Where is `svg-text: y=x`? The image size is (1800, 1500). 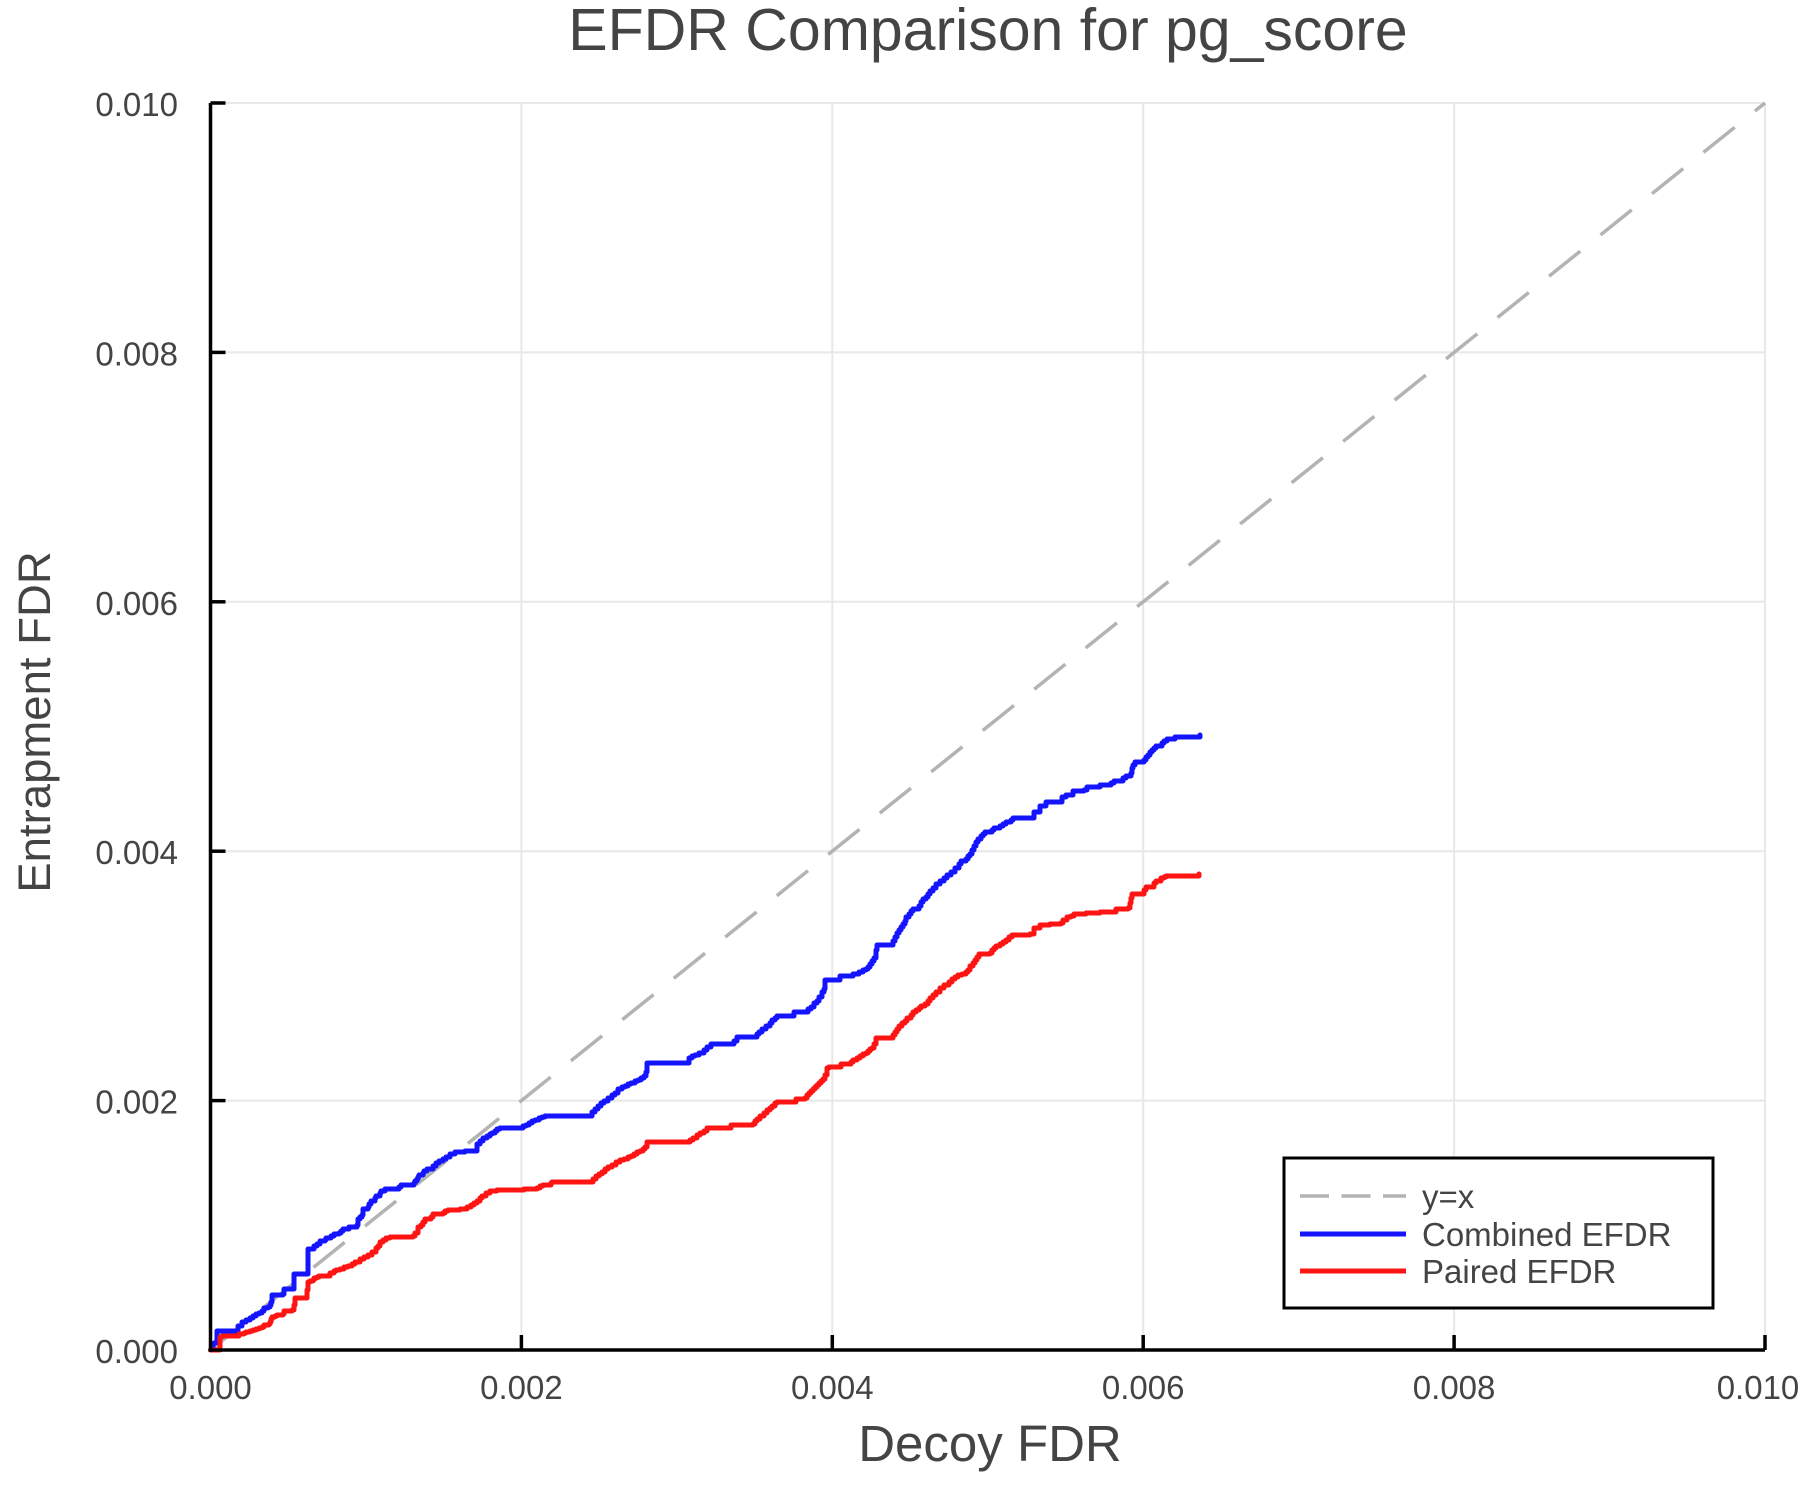
svg-text: y=x is located at coordinates (1448, 1196).